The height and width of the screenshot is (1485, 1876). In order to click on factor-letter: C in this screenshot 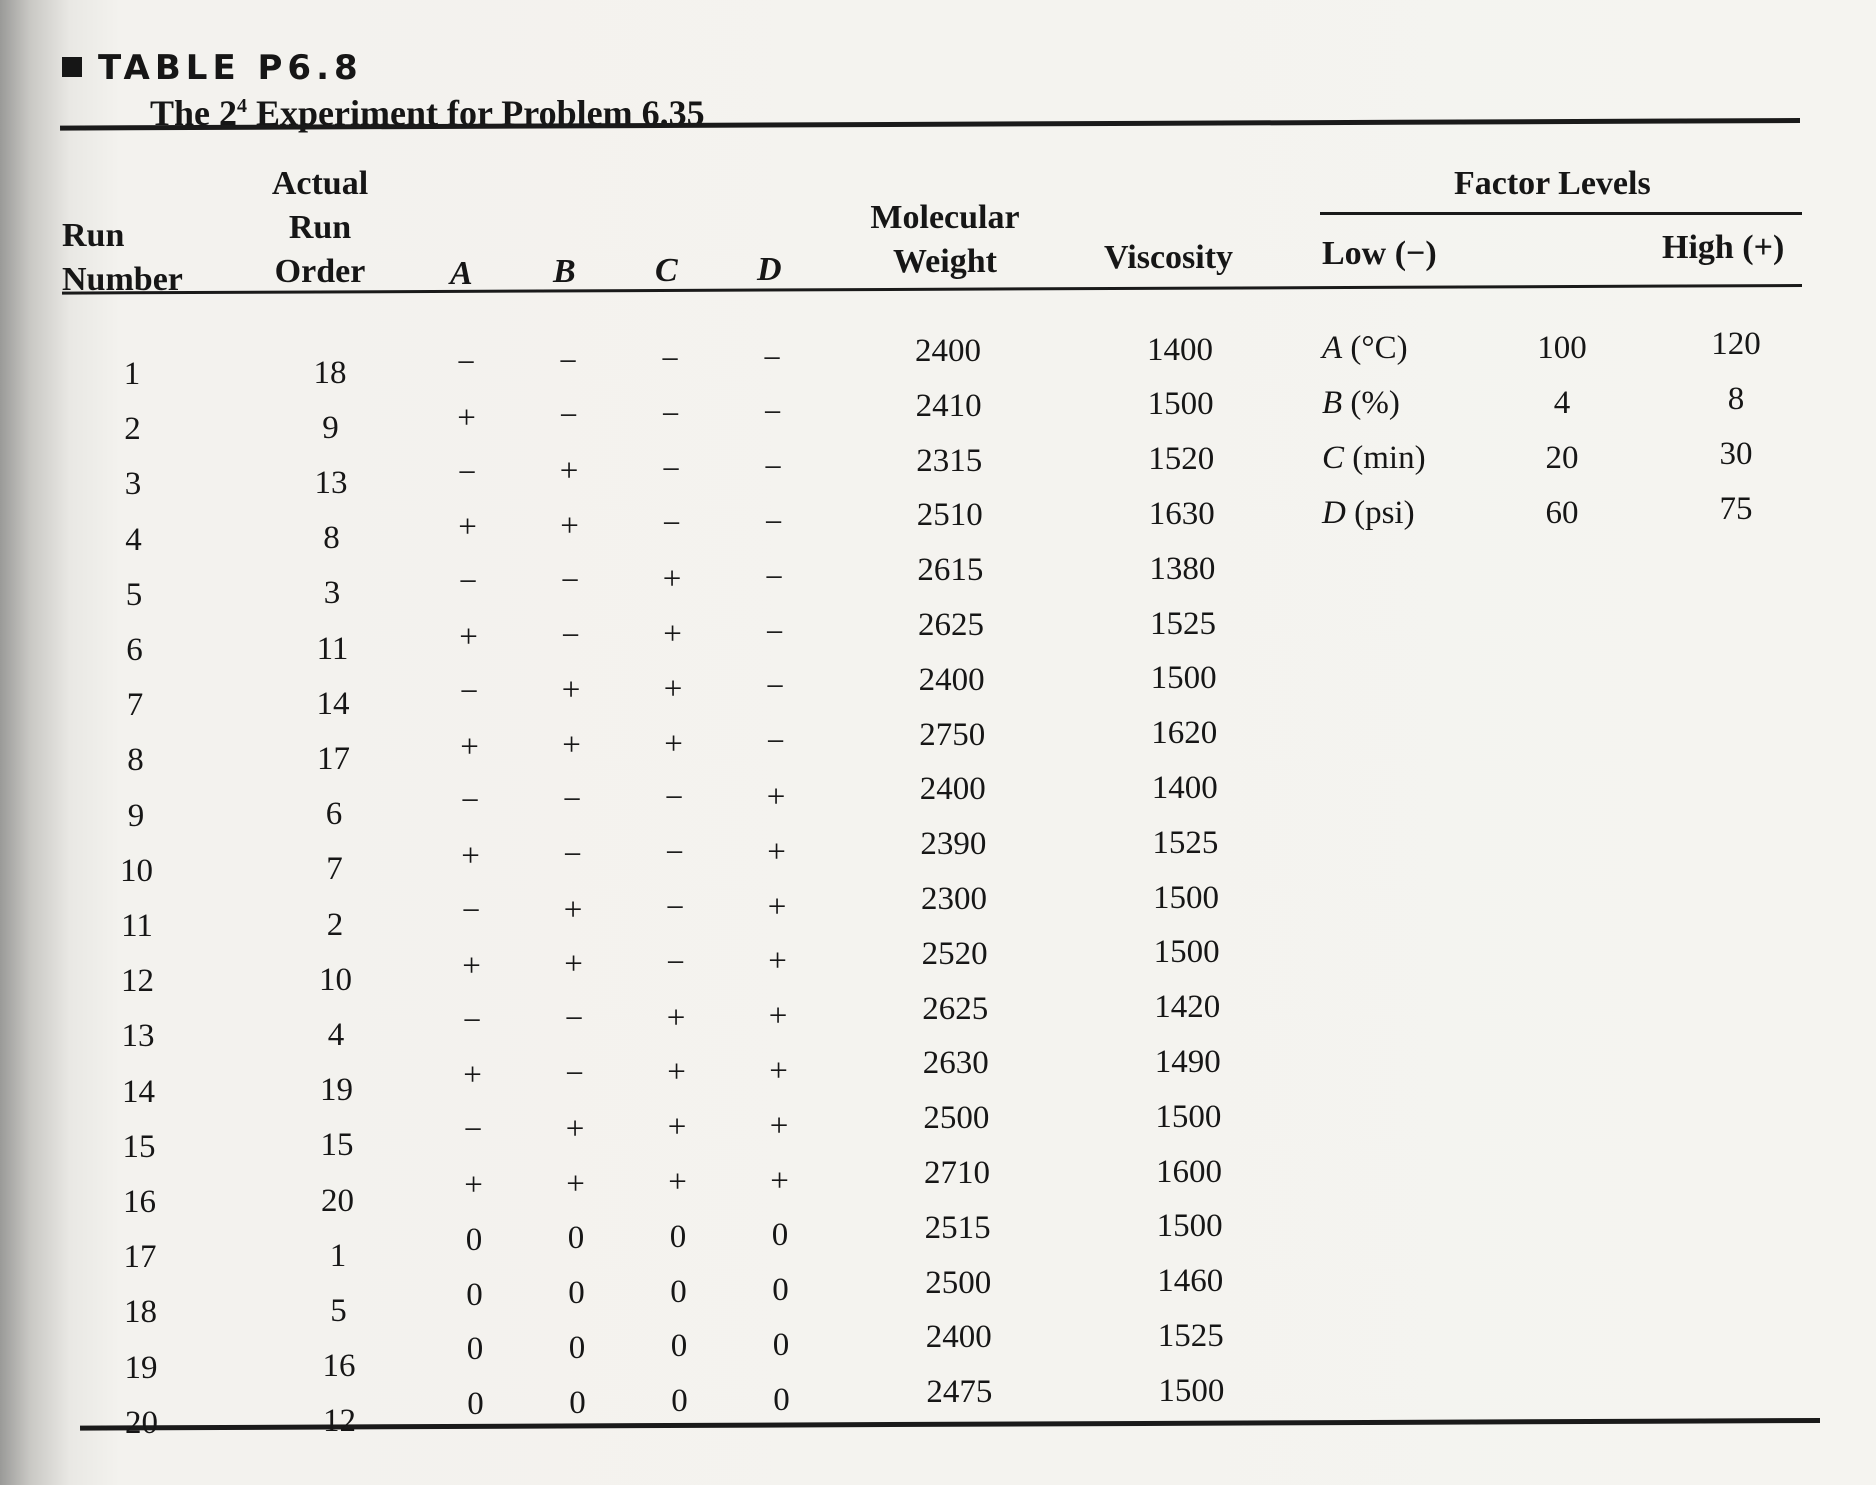, I will do `click(1333, 458)`.